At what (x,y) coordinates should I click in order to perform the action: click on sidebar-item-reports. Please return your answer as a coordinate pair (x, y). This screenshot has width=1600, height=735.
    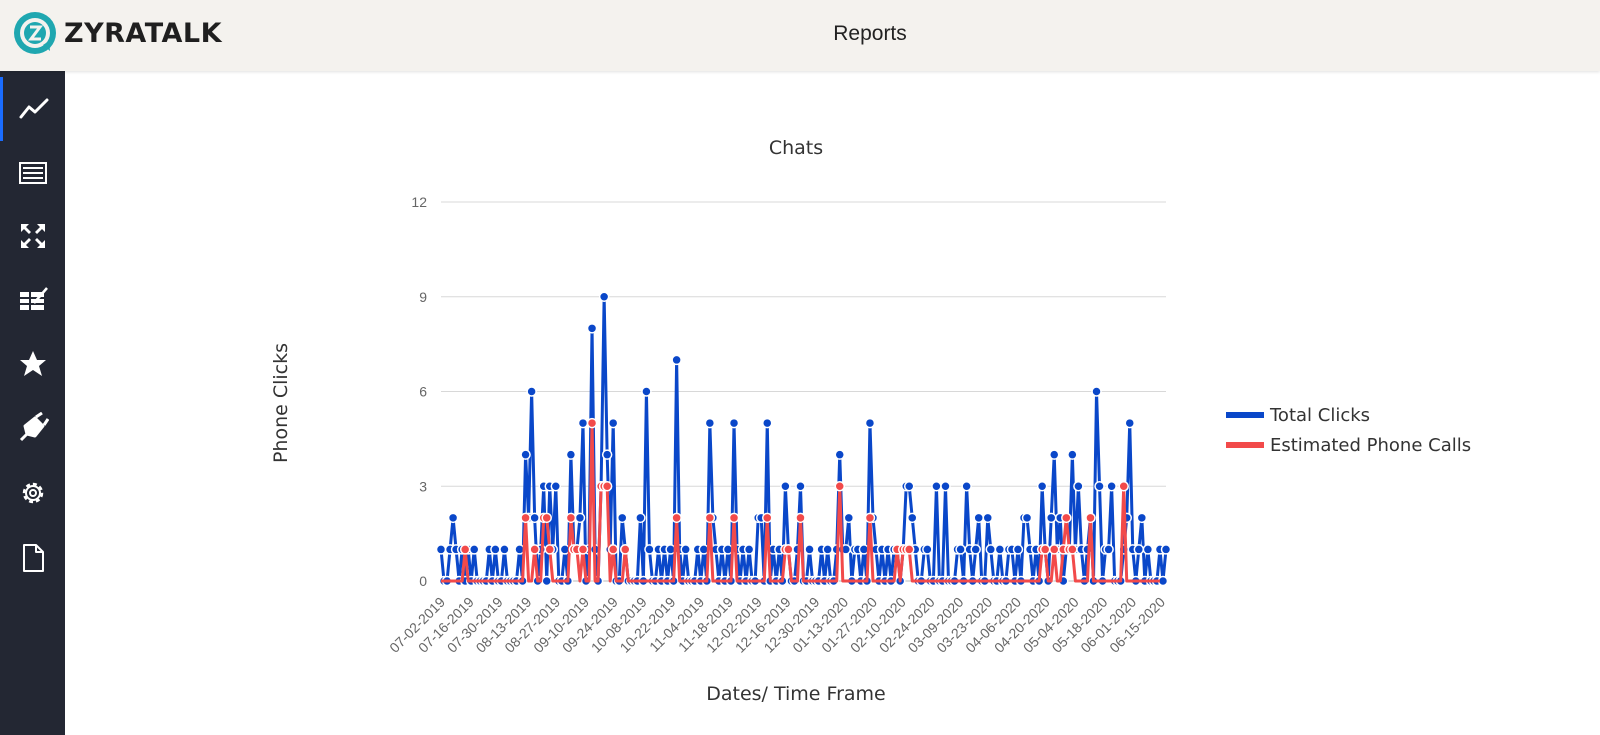
    Looking at the image, I should click on (32, 109).